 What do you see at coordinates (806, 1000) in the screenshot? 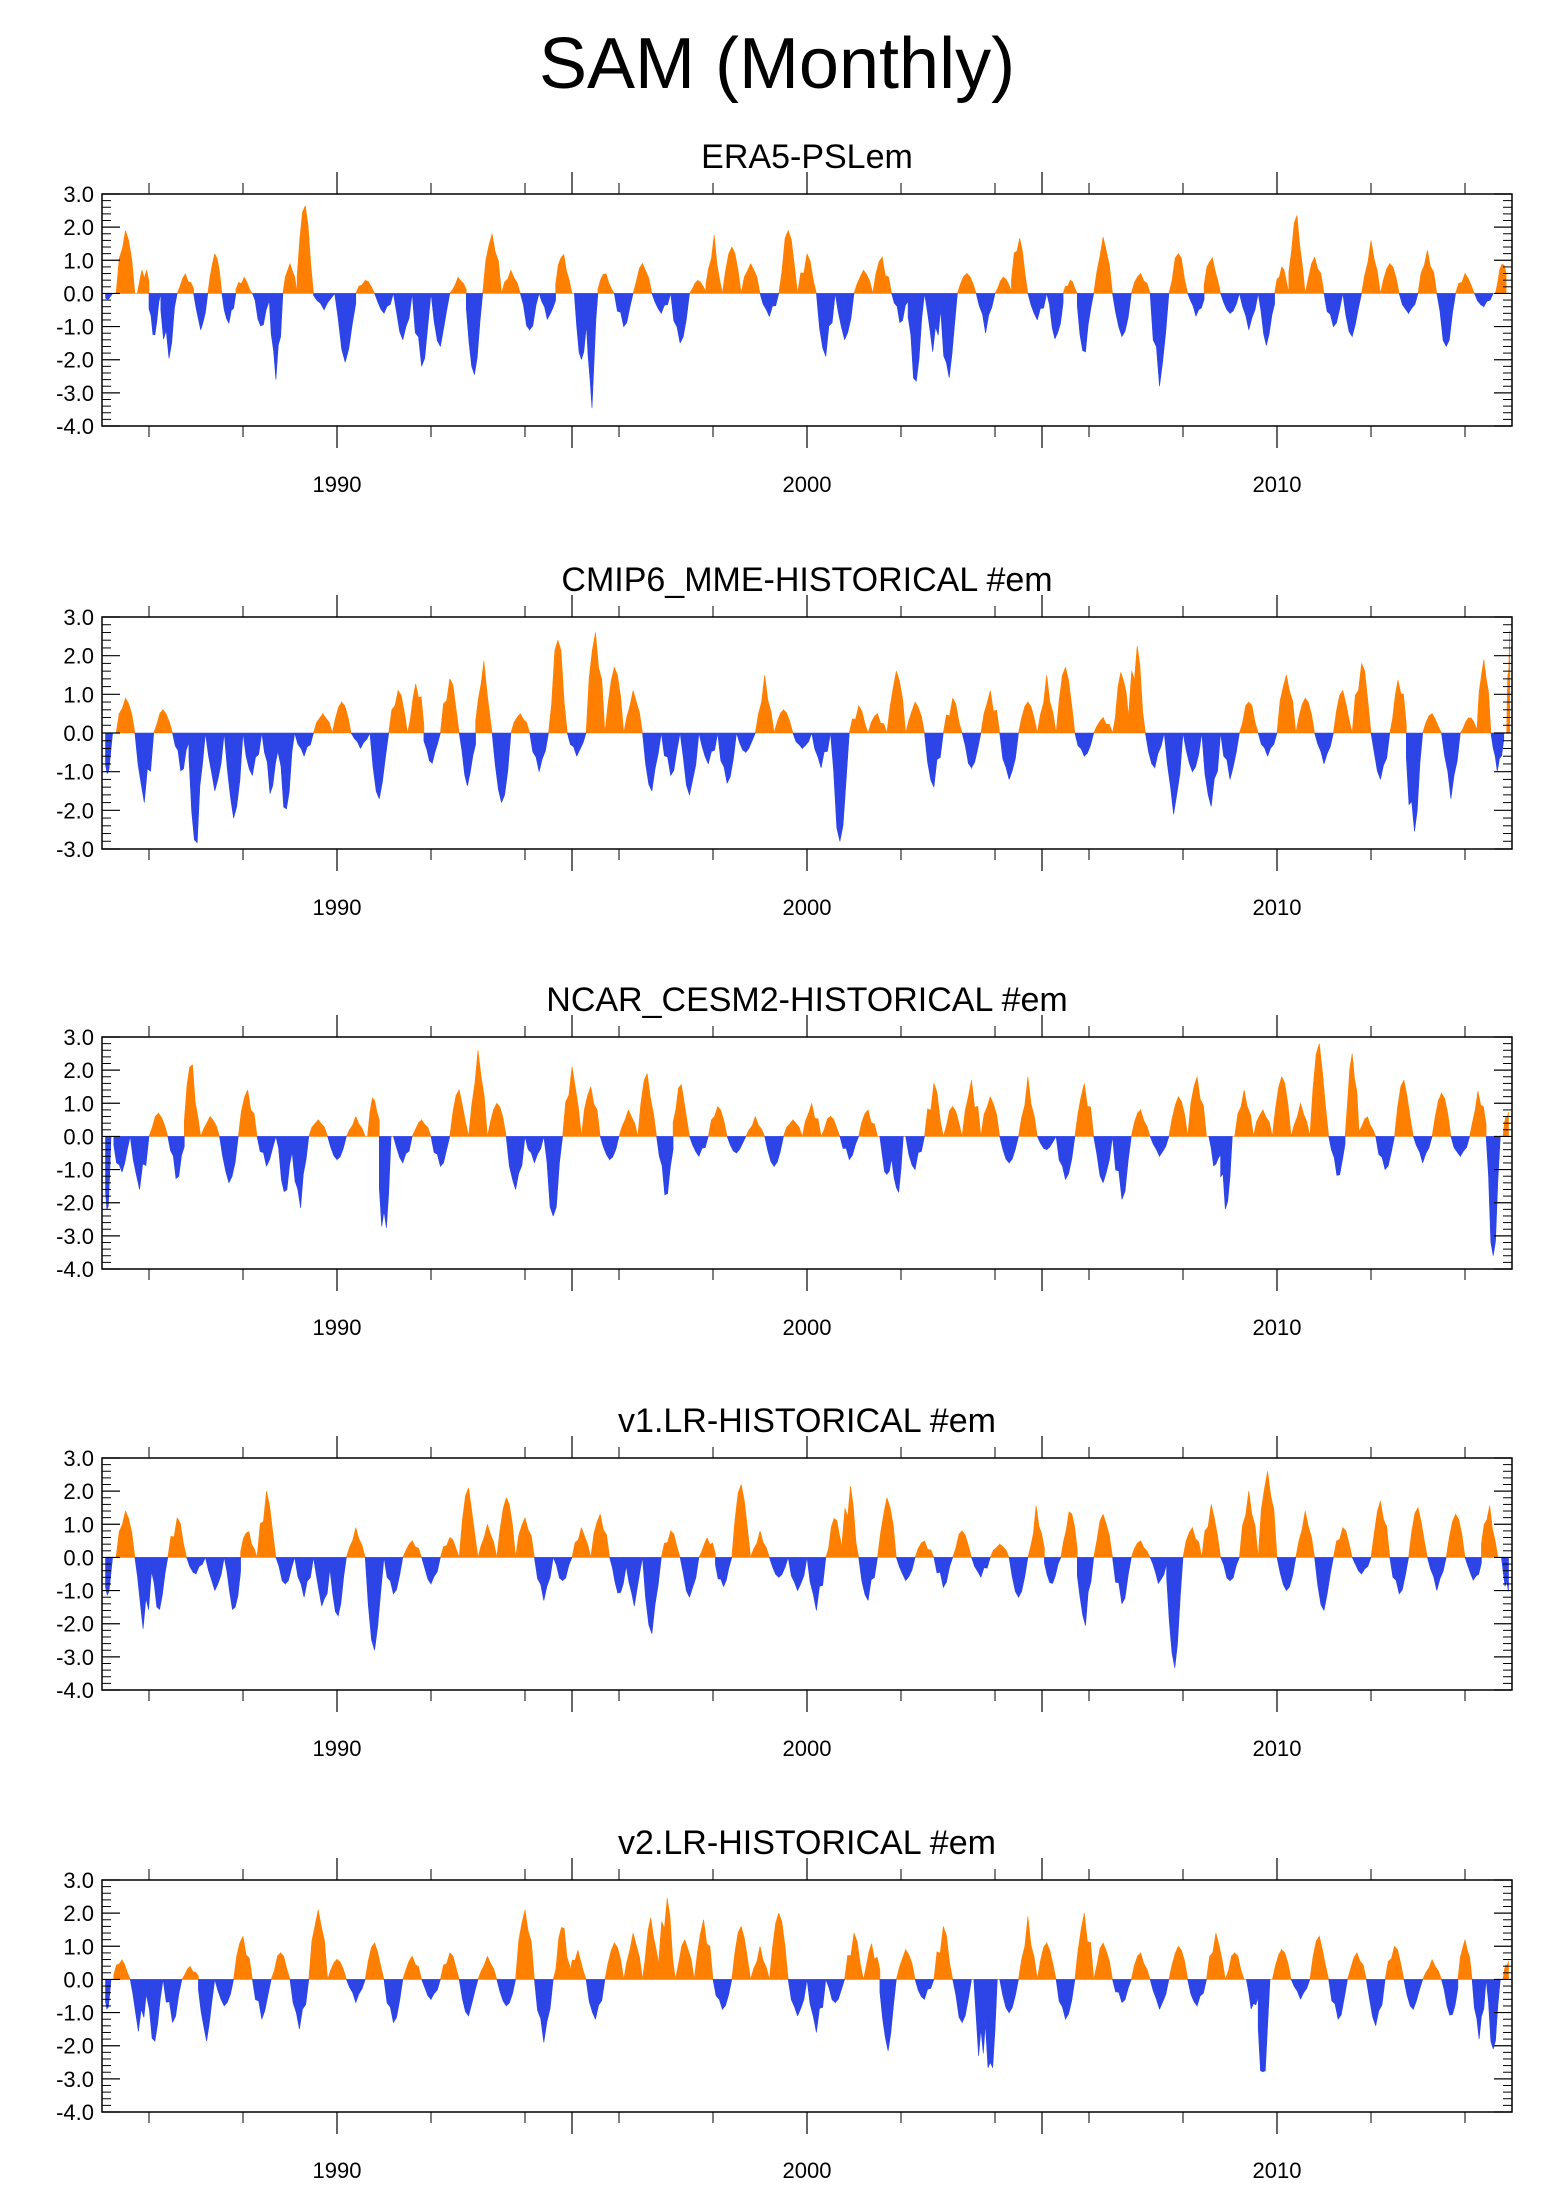
I see `panel-title: NCAR_CESM2-HISTORICAL #em` at bounding box center [806, 1000].